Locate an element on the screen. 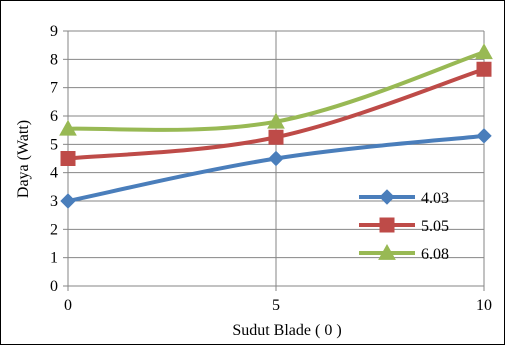 The image size is (505, 345). x-axis-title: Sudut Blade ( 0 ) is located at coordinates (286, 330).